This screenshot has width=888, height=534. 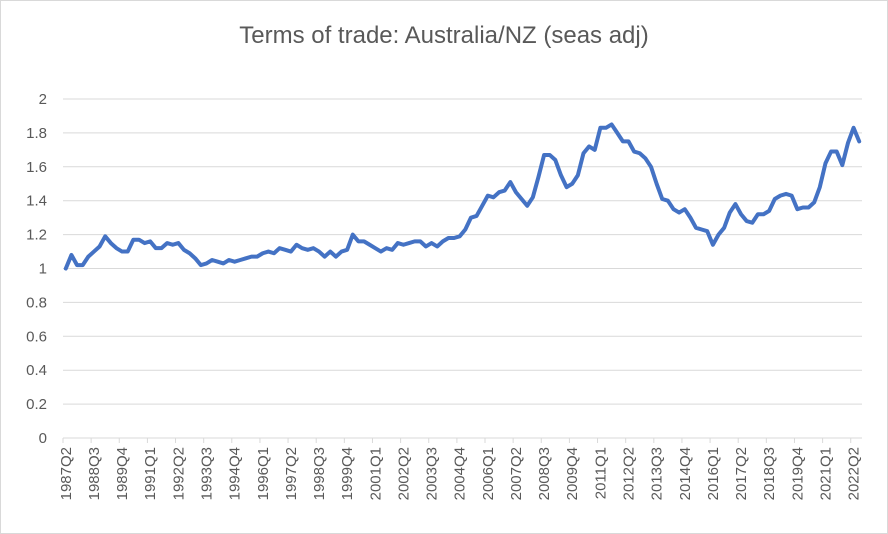 What do you see at coordinates (36, 235) in the screenshot?
I see `y-tick-label: 1.2` at bounding box center [36, 235].